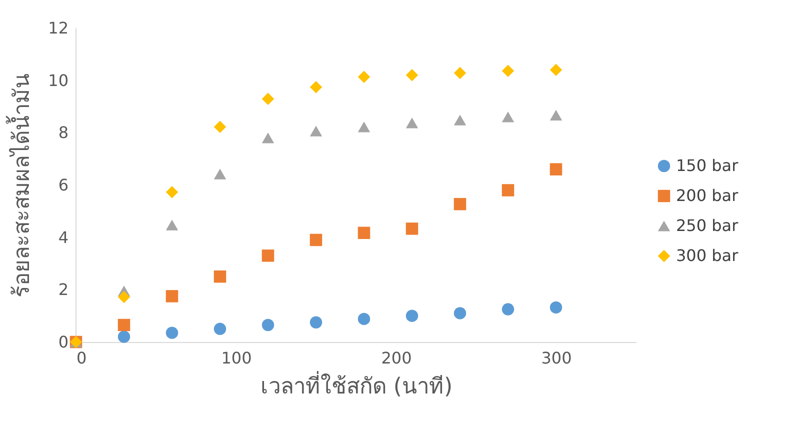 This screenshot has height=429, width=787. What do you see at coordinates (236, 358) in the screenshot?
I see `x-tick-label: 100` at bounding box center [236, 358].